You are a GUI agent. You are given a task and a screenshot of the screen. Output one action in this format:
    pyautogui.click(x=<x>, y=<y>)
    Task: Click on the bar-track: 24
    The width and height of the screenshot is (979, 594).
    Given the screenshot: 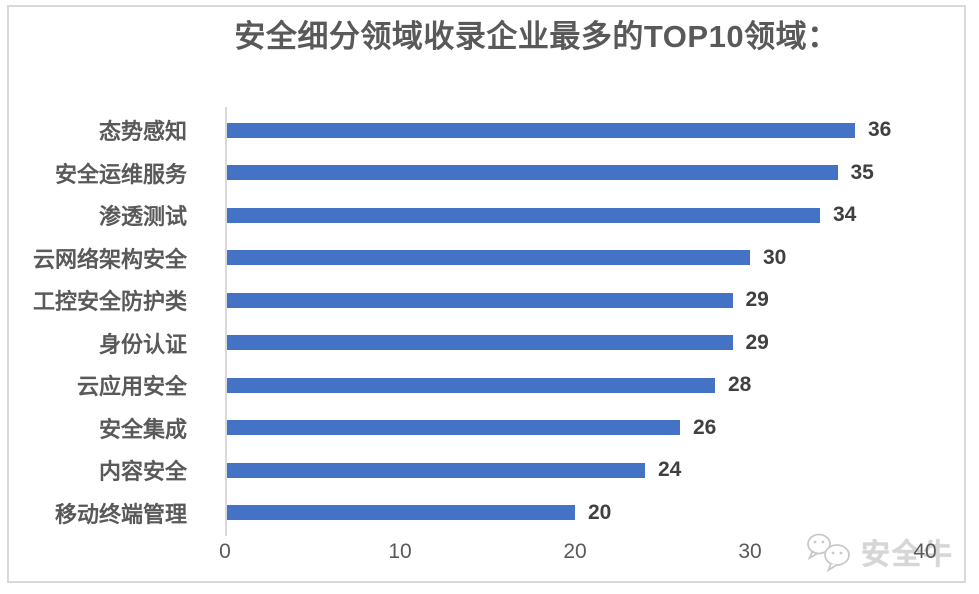 What is the action you would take?
    pyautogui.click(x=594, y=470)
    